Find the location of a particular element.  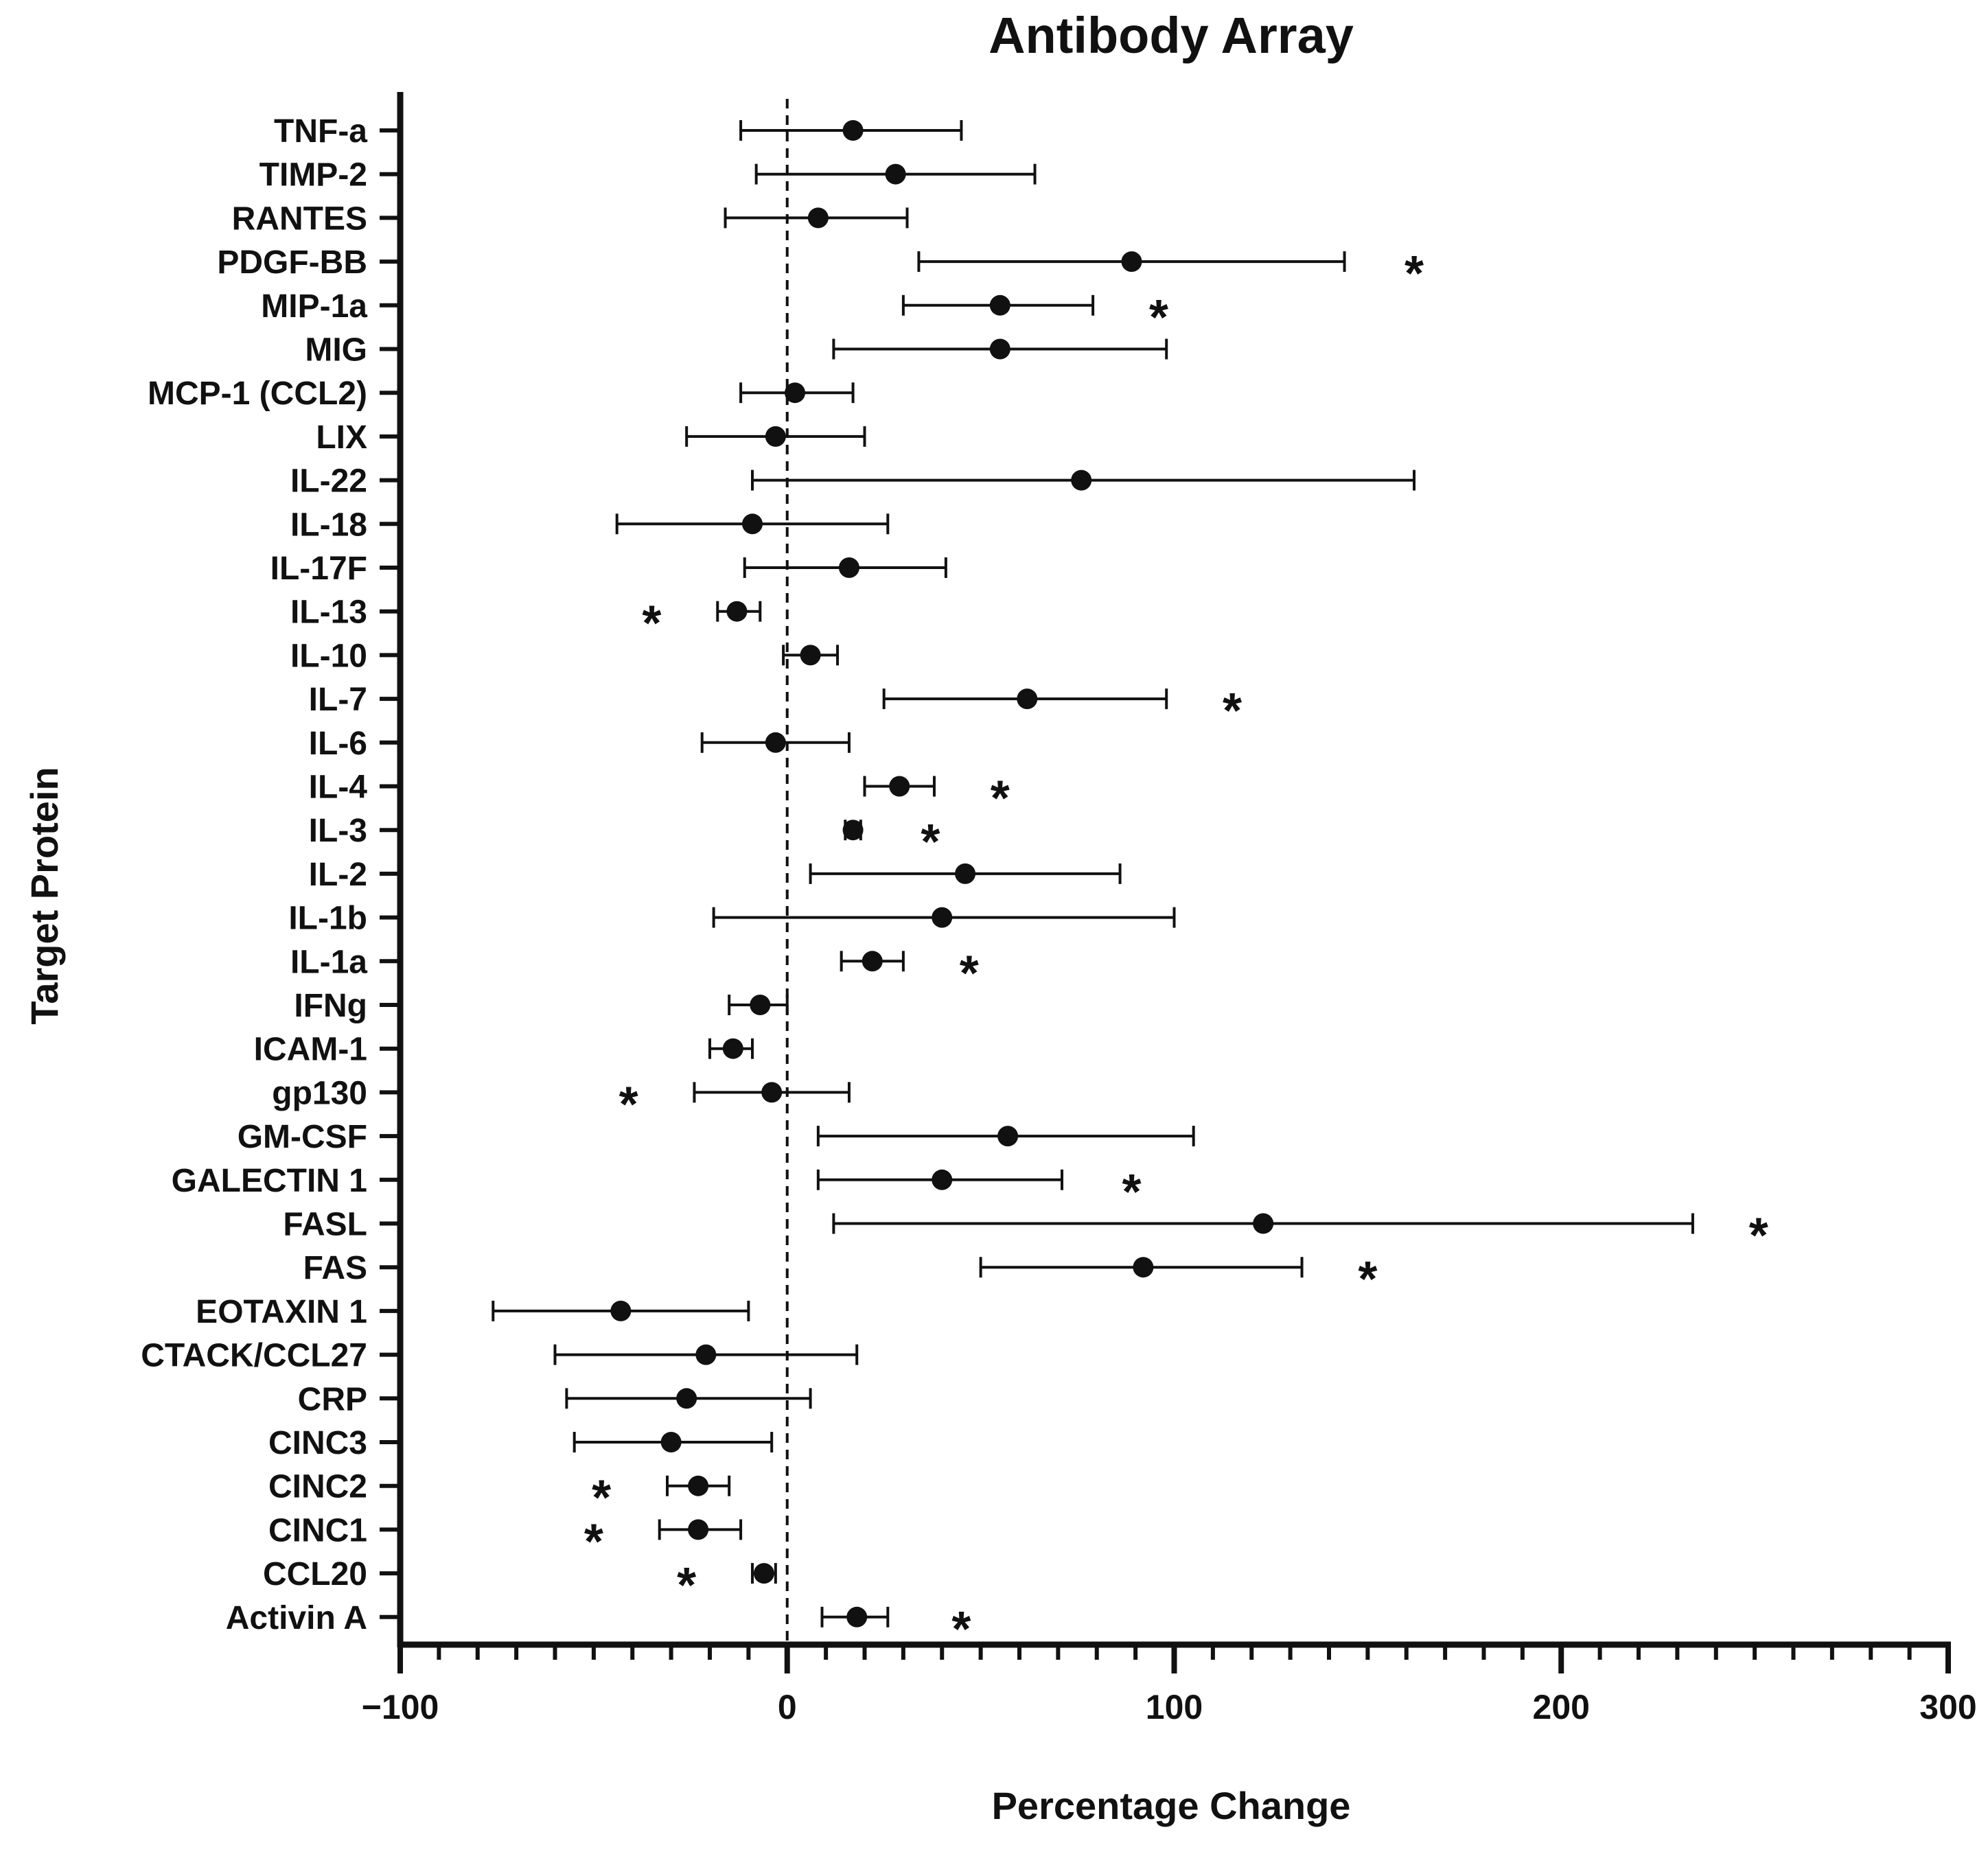

y-category-label: IL-22 is located at coordinates (328, 481).